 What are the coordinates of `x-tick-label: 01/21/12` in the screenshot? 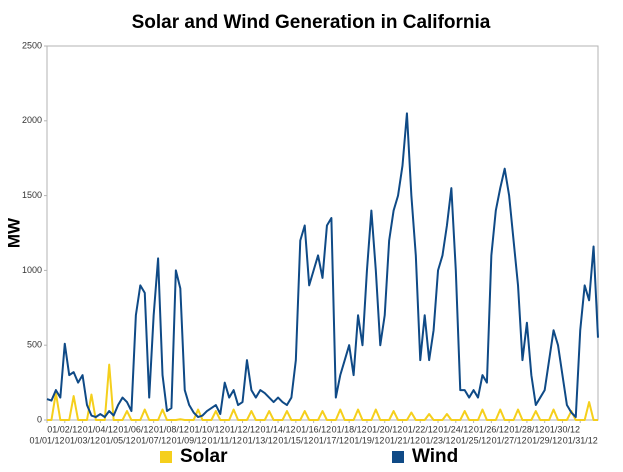 It's located at (402, 440).